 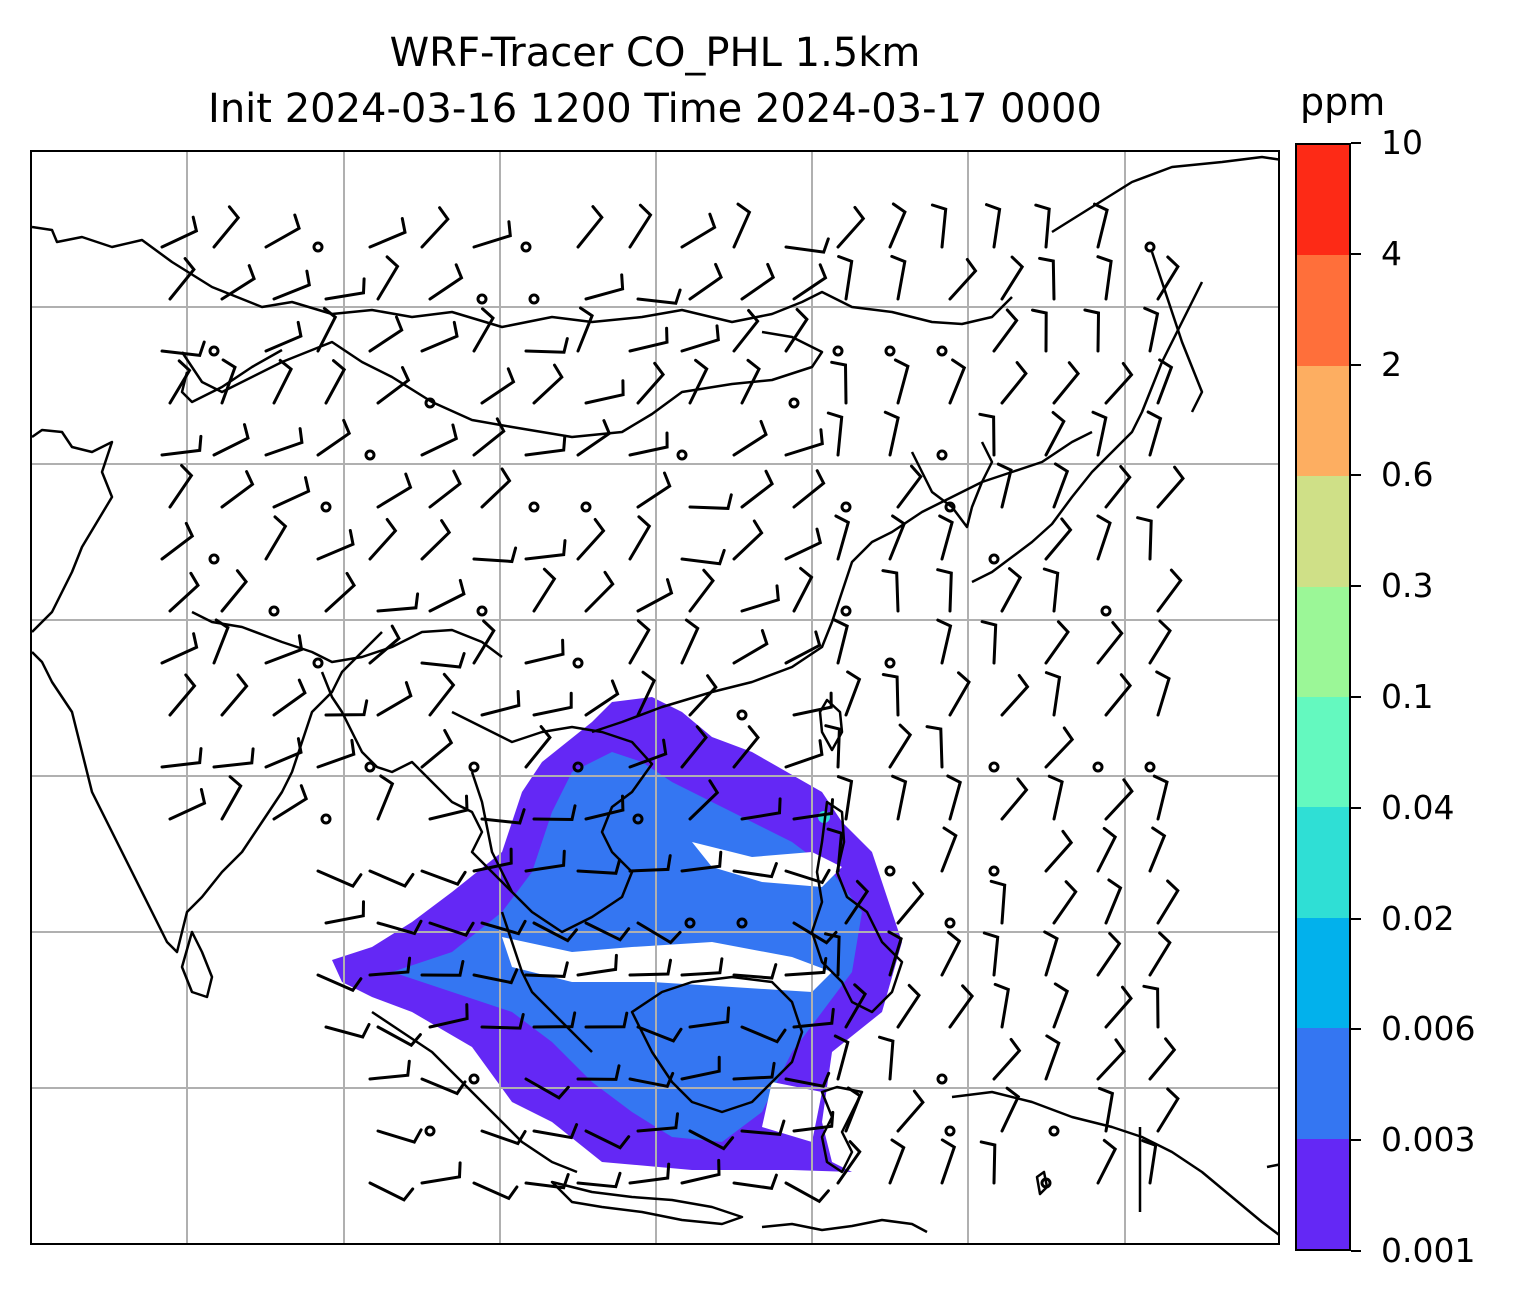 I want to click on coastline-sumatra, so click(x=474, y=1092).